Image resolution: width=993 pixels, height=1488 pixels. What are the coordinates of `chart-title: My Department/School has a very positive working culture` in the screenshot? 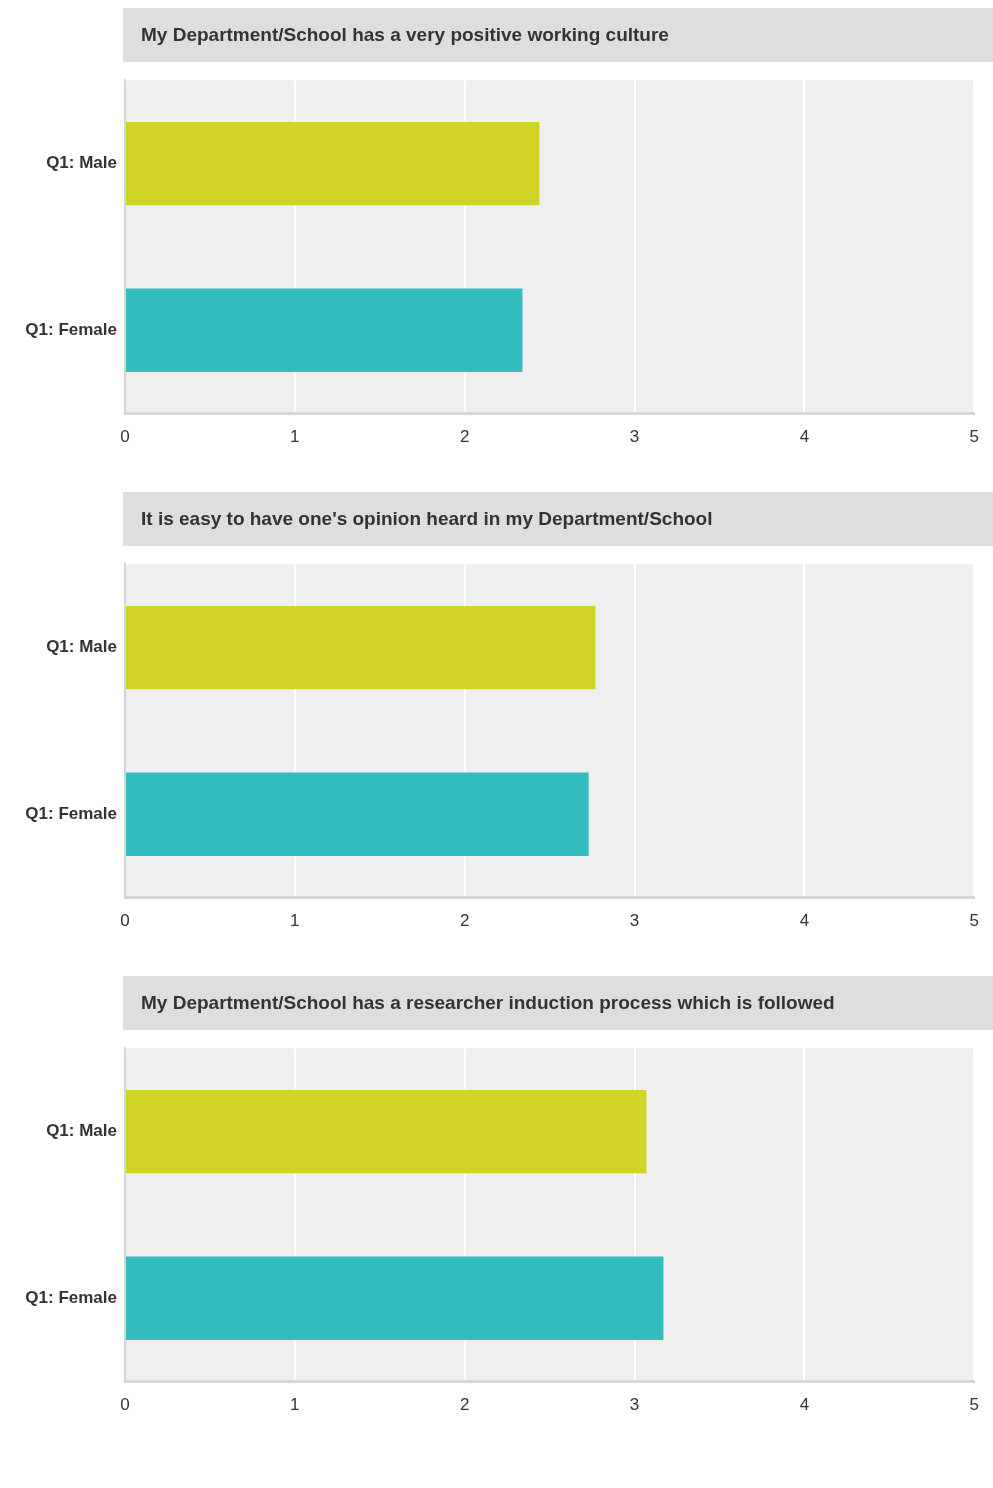 It's located at (558, 35).